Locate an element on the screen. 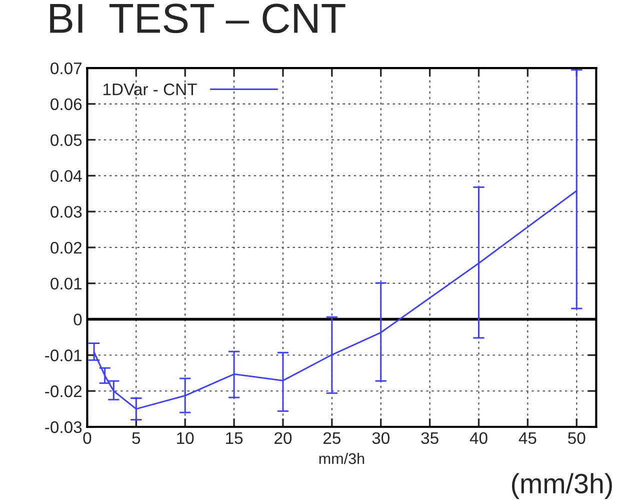  y-tick-label: -0.02 is located at coordinates (63, 391).